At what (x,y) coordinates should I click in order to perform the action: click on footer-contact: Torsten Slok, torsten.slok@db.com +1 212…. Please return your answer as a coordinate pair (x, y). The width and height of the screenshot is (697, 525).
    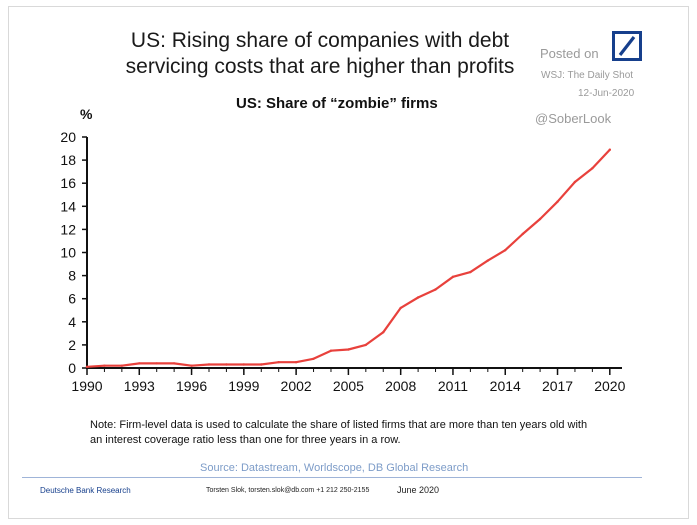
    Looking at the image, I should click on (288, 490).